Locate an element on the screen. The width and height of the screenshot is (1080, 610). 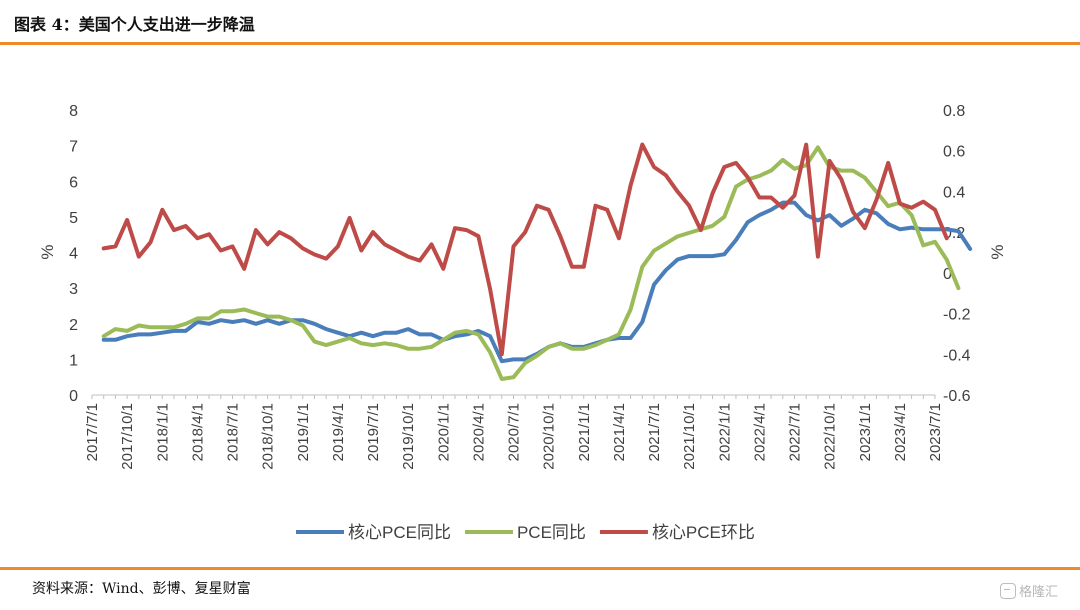
x-tick-label: 2022/7/1 is located at coordinates (795, 432).